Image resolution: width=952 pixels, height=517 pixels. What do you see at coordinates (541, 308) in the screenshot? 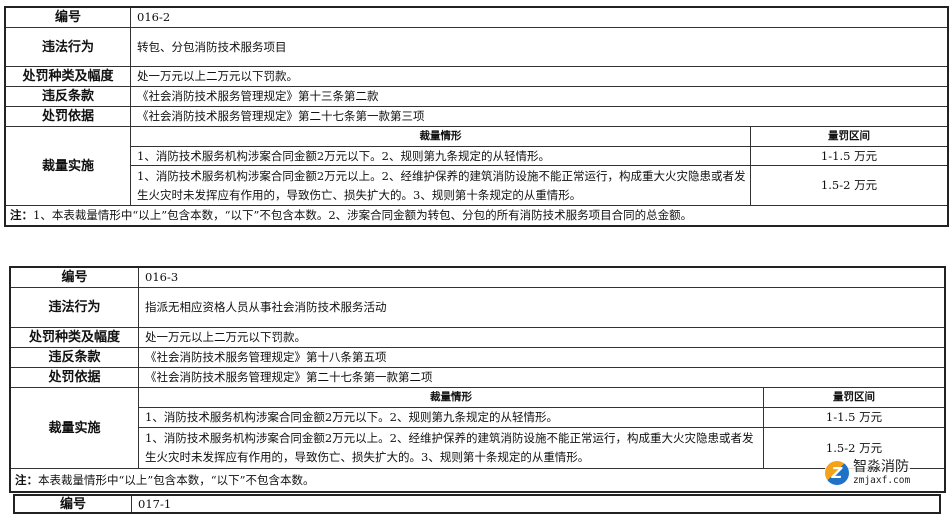
I see `violation-value: 指派无相应资格人员从事社会消防技术服务活动` at bounding box center [541, 308].